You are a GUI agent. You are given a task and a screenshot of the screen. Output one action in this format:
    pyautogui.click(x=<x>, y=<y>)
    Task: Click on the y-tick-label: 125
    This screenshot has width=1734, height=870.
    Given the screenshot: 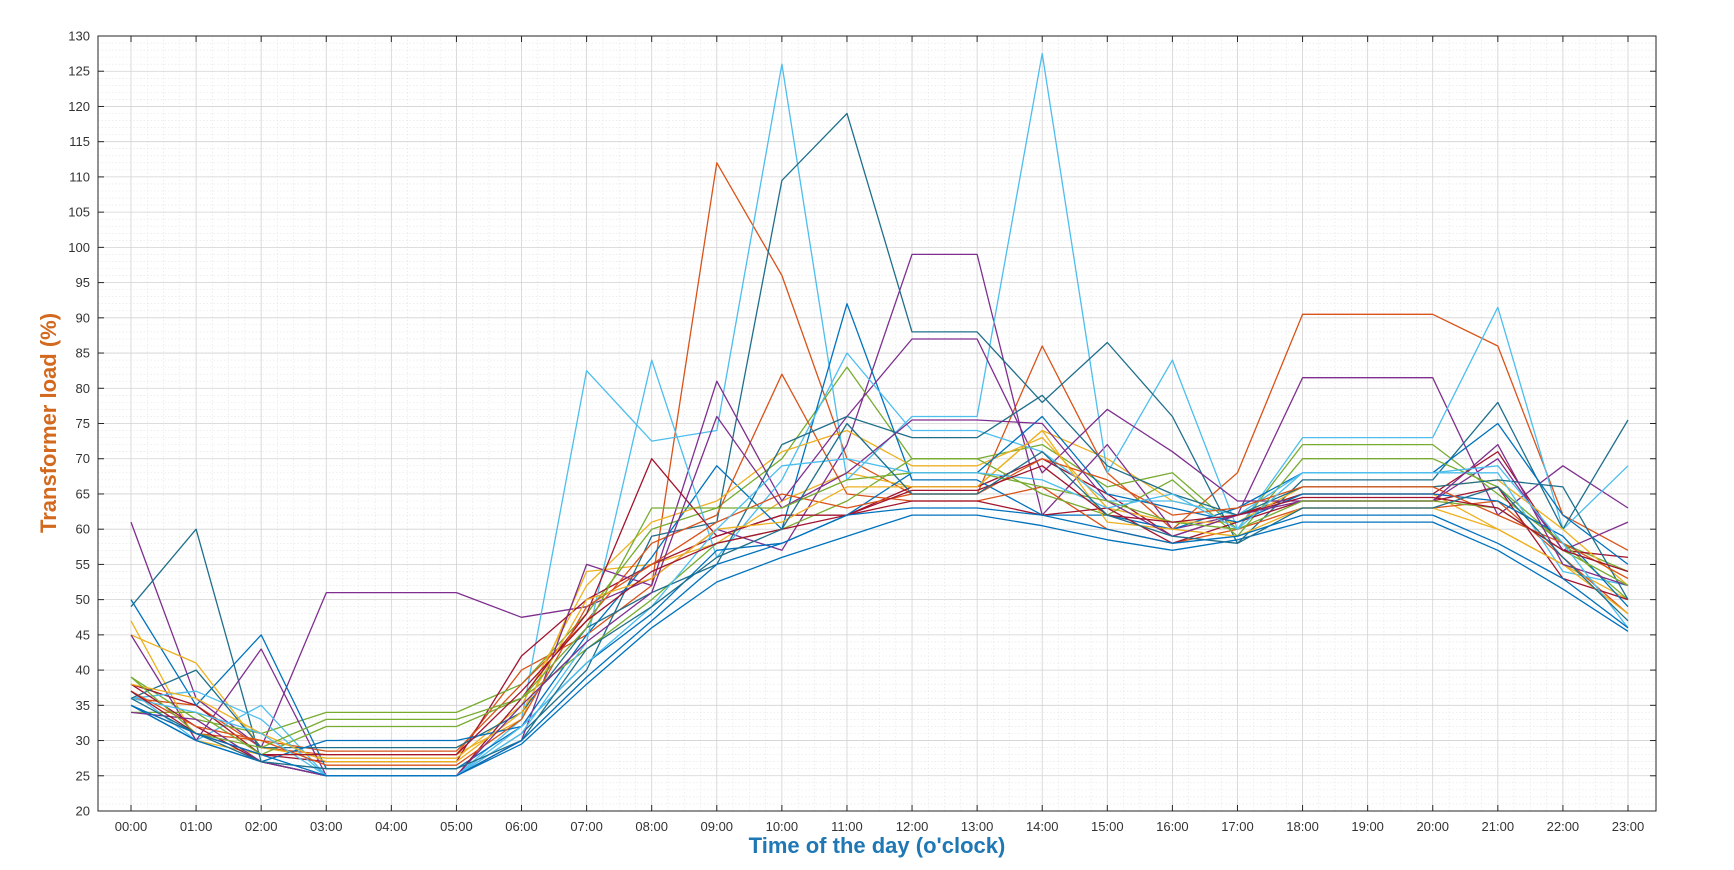 What is the action you would take?
    pyautogui.click(x=79, y=71)
    